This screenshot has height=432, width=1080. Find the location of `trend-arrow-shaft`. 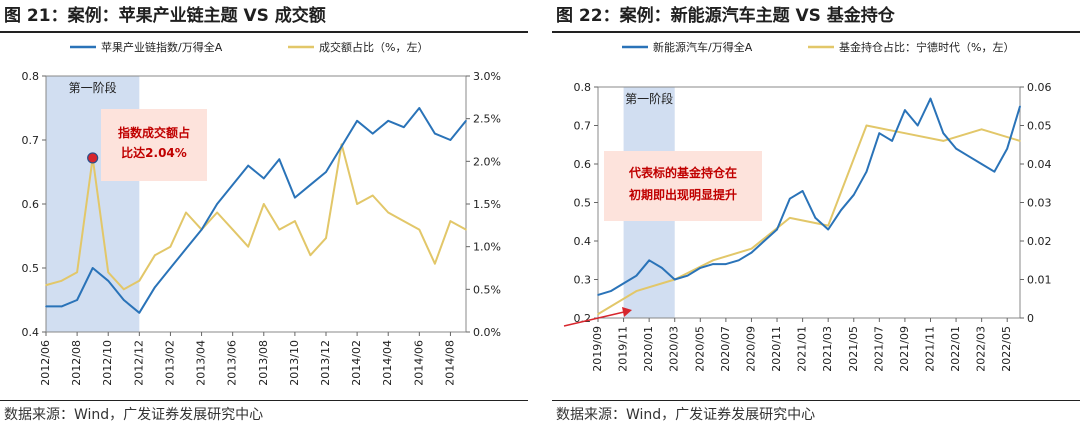

trend-arrow-shaft is located at coordinates (594, 319).